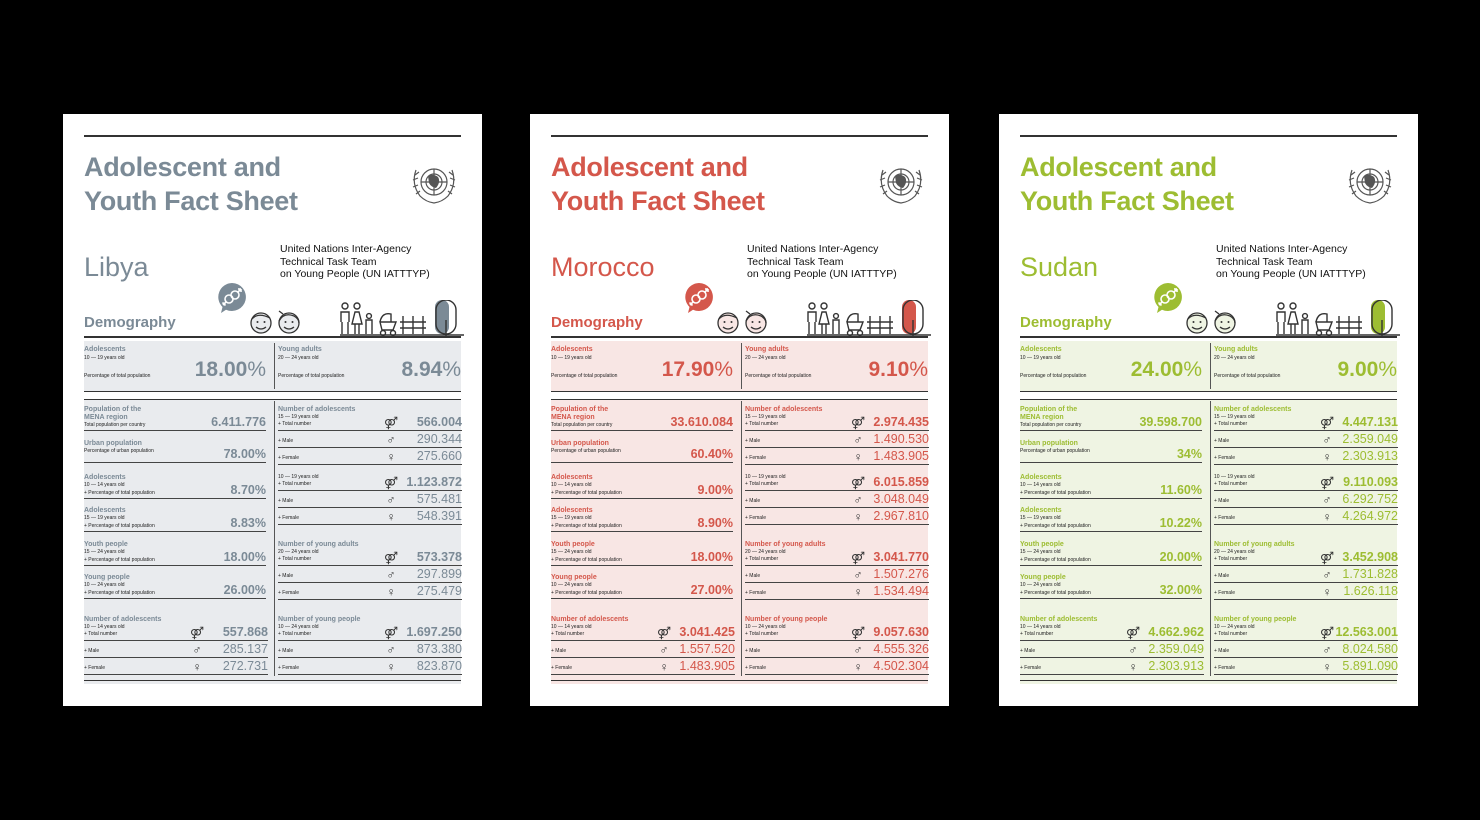 This screenshot has width=1480, height=820. What do you see at coordinates (1358, 369) in the screenshot?
I see `stat-number: 9.00` at bounding box center [1358, 369].